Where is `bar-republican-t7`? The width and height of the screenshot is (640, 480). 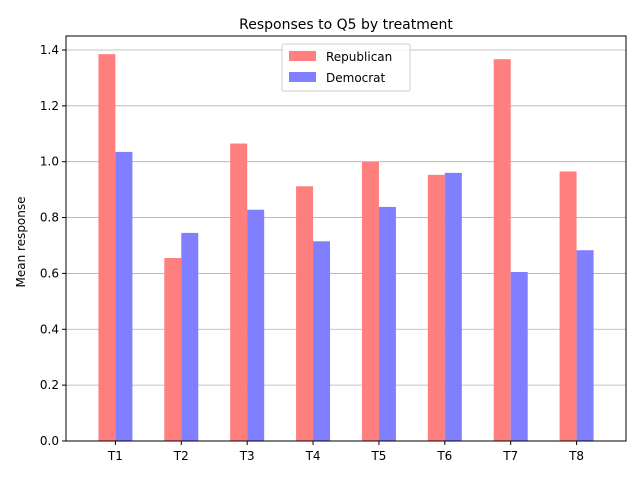 bar-republican-t7 is located at coordinates (502, 250).